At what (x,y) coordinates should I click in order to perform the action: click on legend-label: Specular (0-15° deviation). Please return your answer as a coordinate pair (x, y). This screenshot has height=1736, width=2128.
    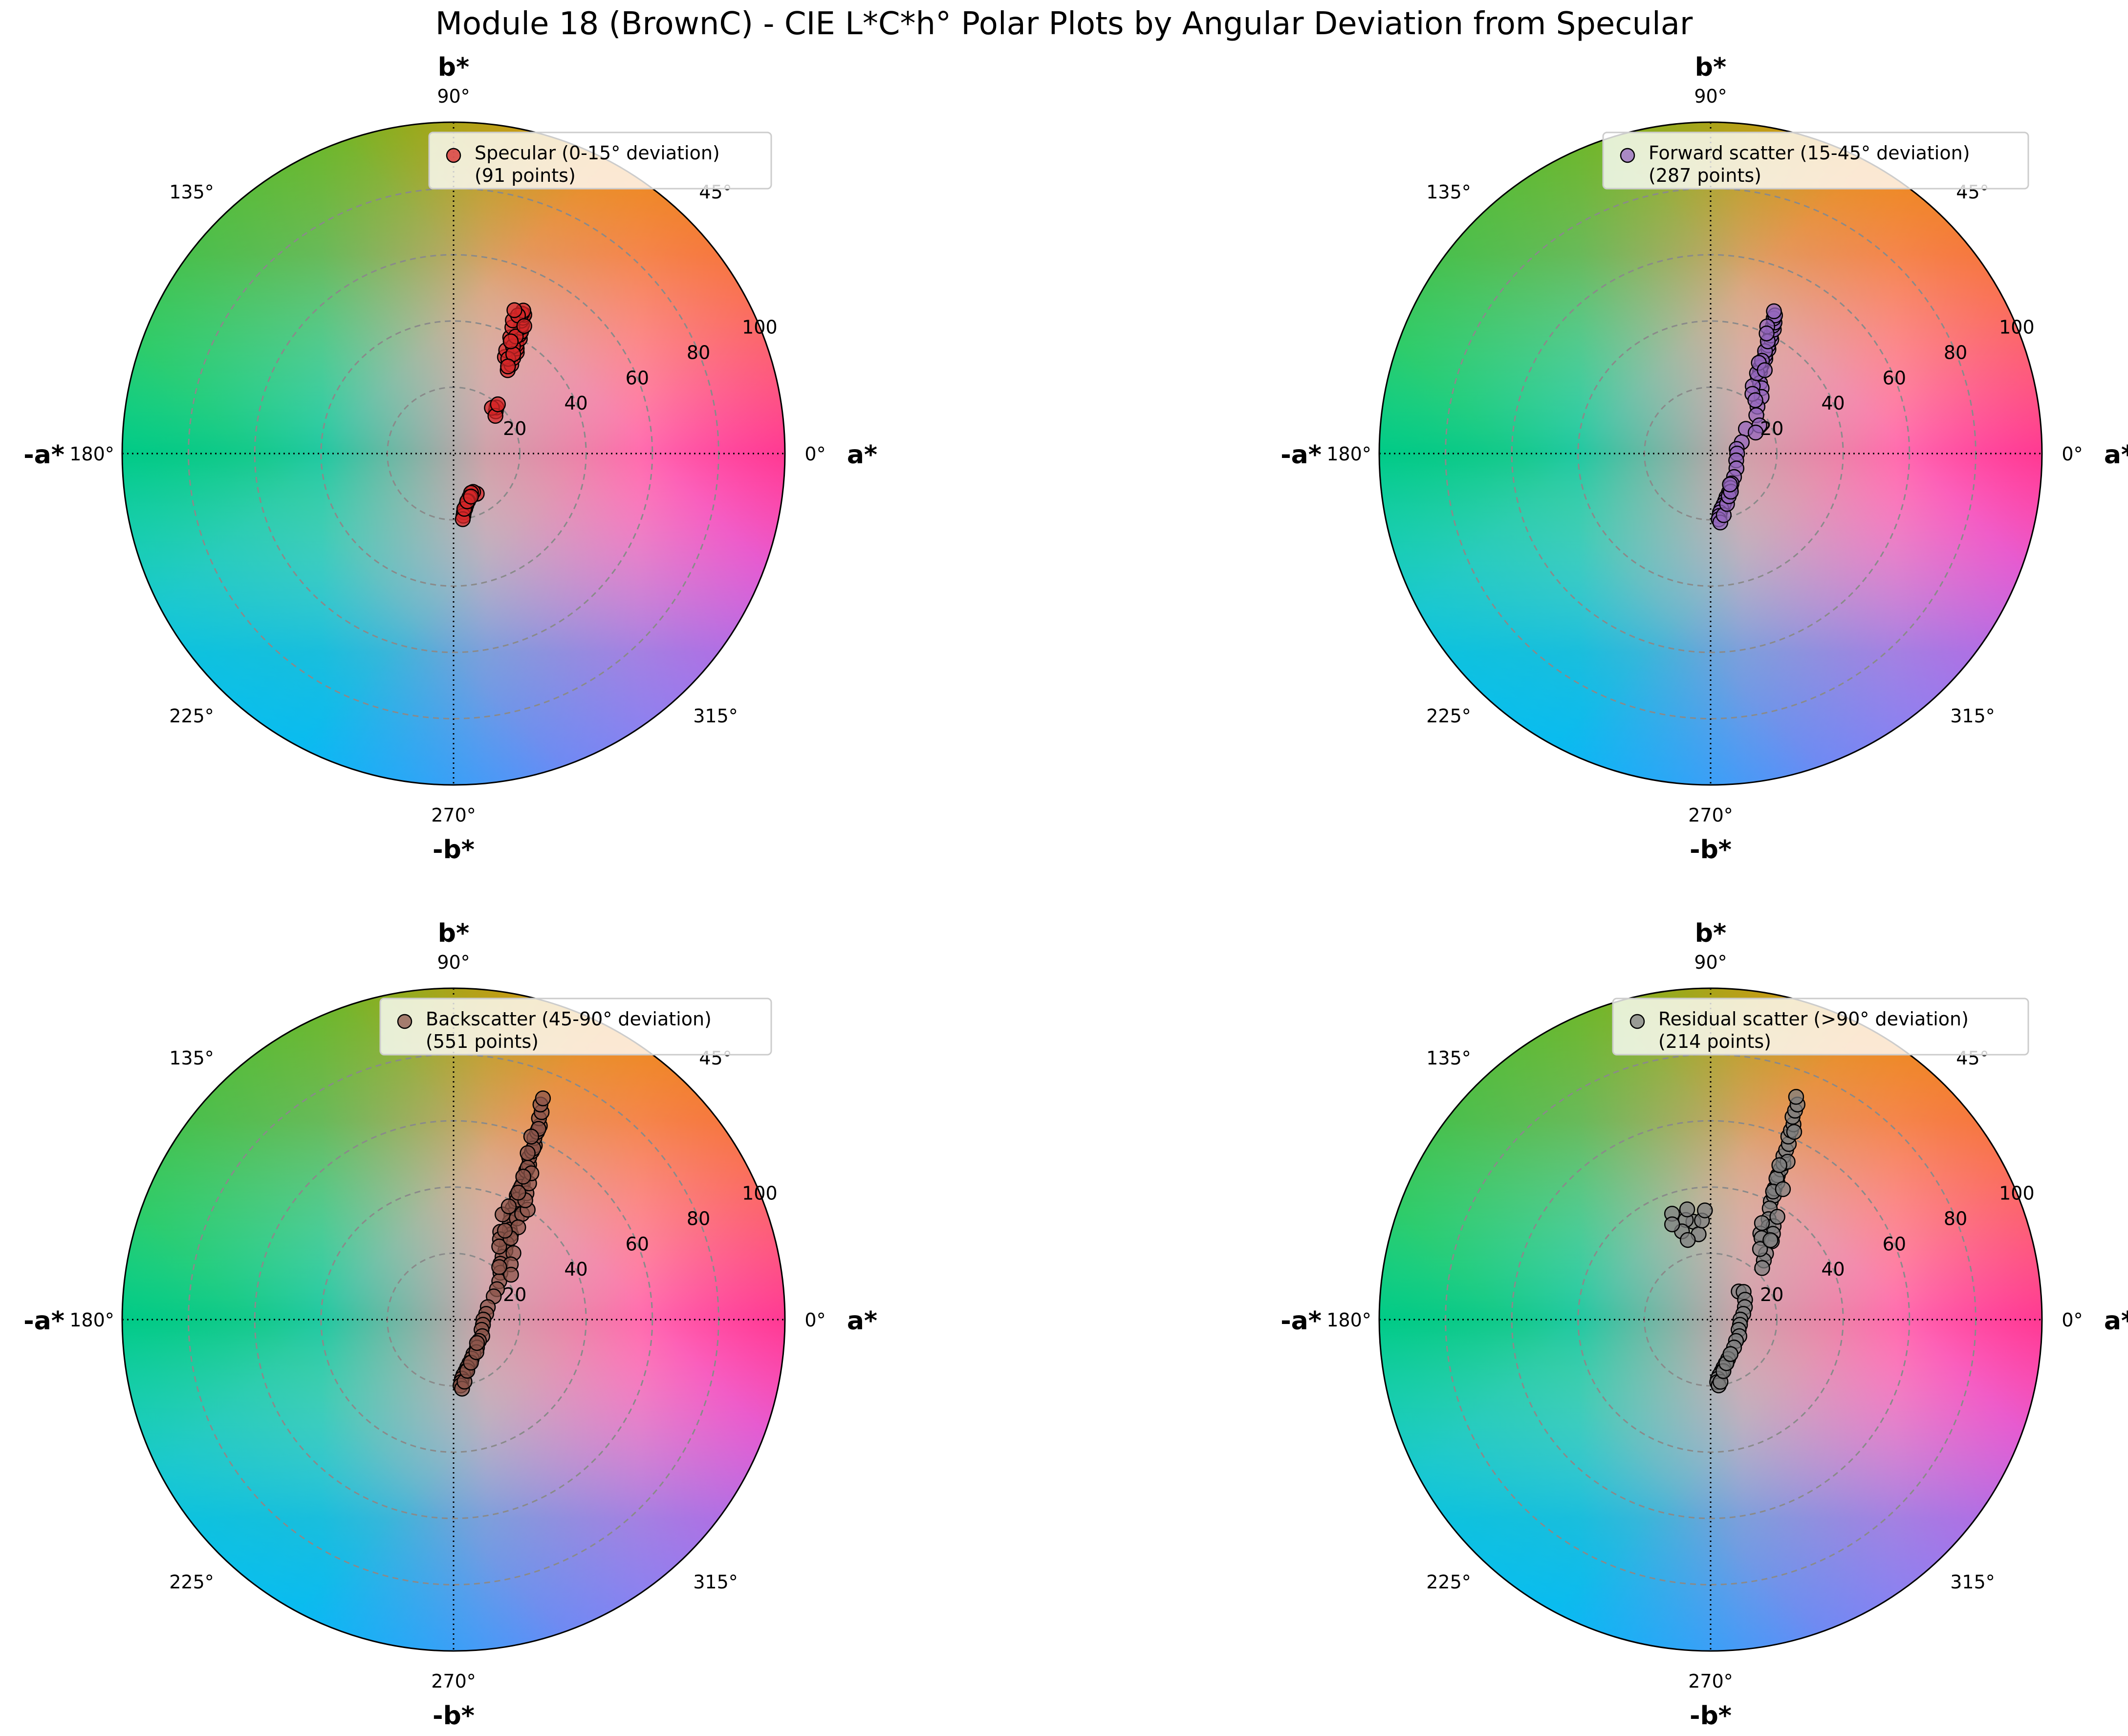
    Looking at the image, I should click on (597, 153).